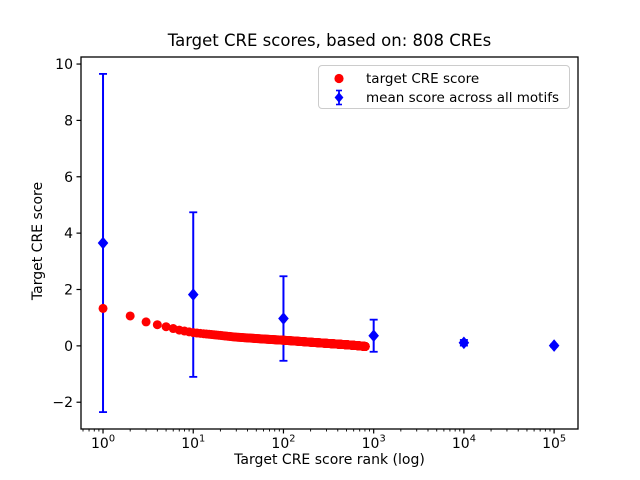 Image resolution: width=640 pixels, height=480 pixels. I want to click on y-axis-label: Target CRE score, so click(38, 241).